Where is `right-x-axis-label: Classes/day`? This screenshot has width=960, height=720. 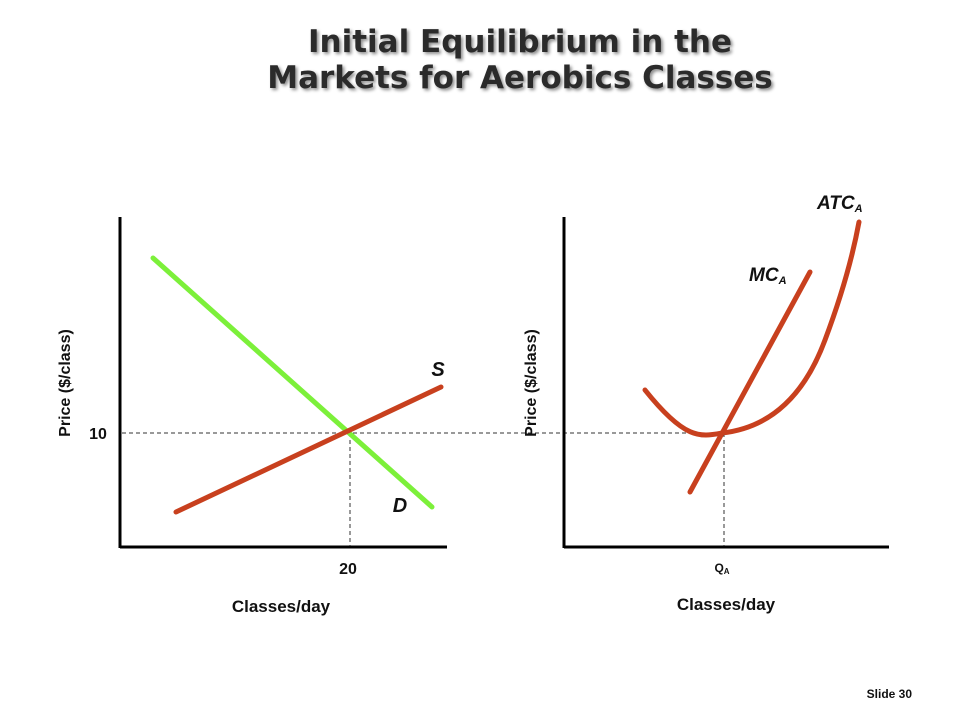 right-x-axis-label: Classes/day is located at coordinates (726, 604).